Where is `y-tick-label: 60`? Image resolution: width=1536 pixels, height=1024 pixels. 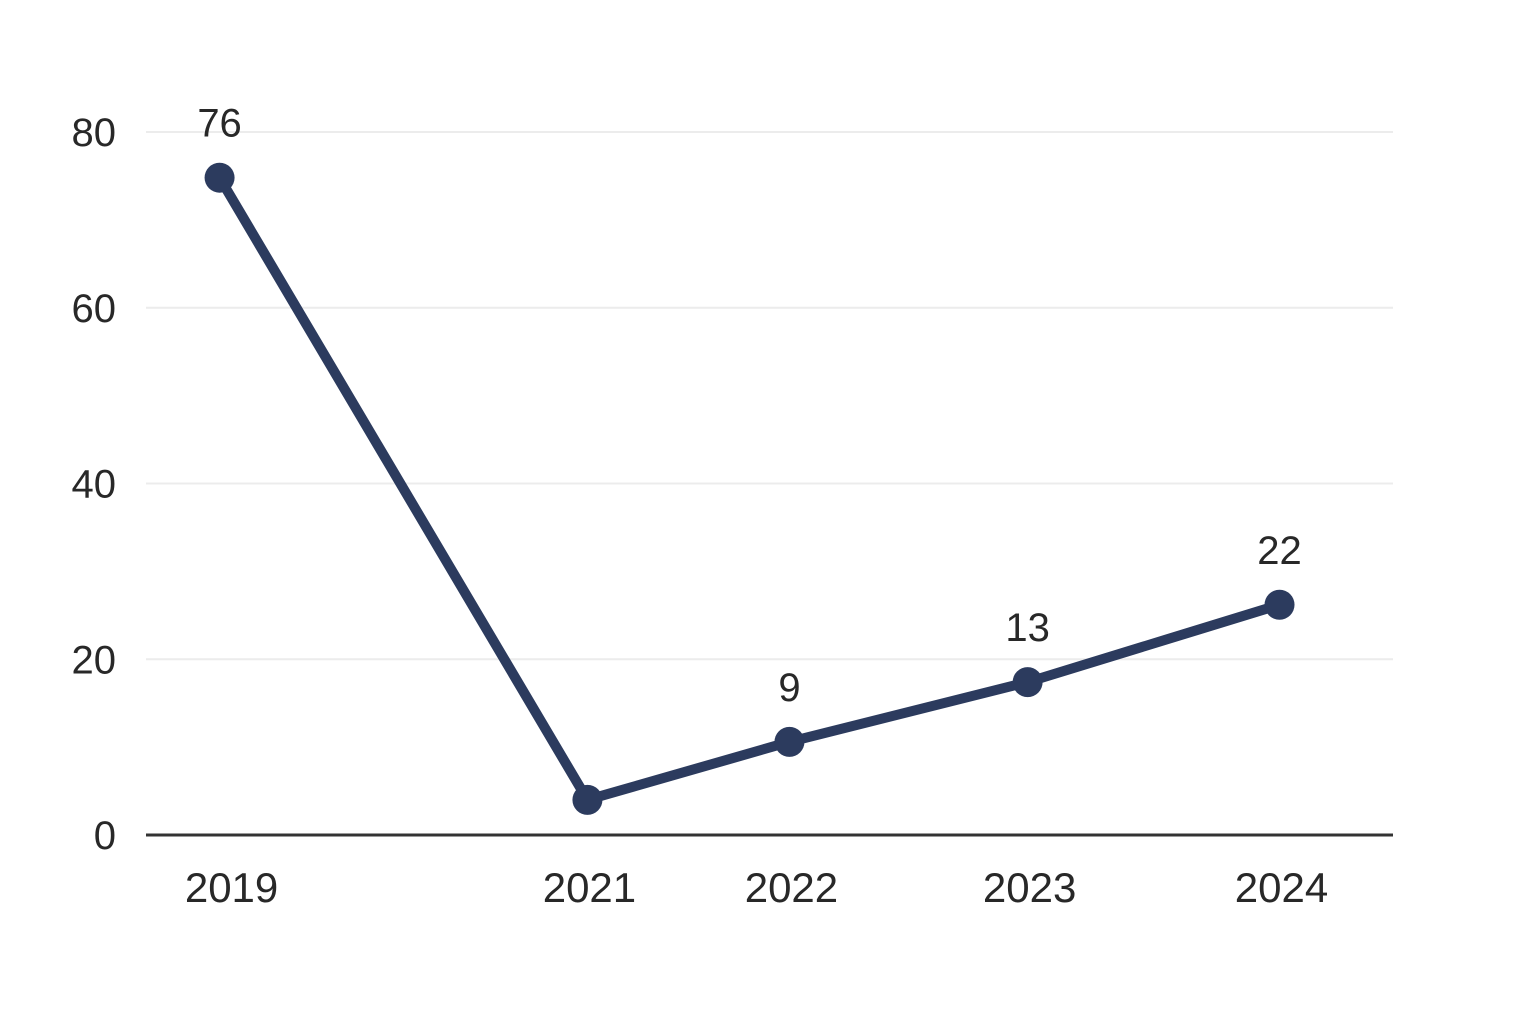 y-tick-label: 60 is located at coordinates (94, 309).